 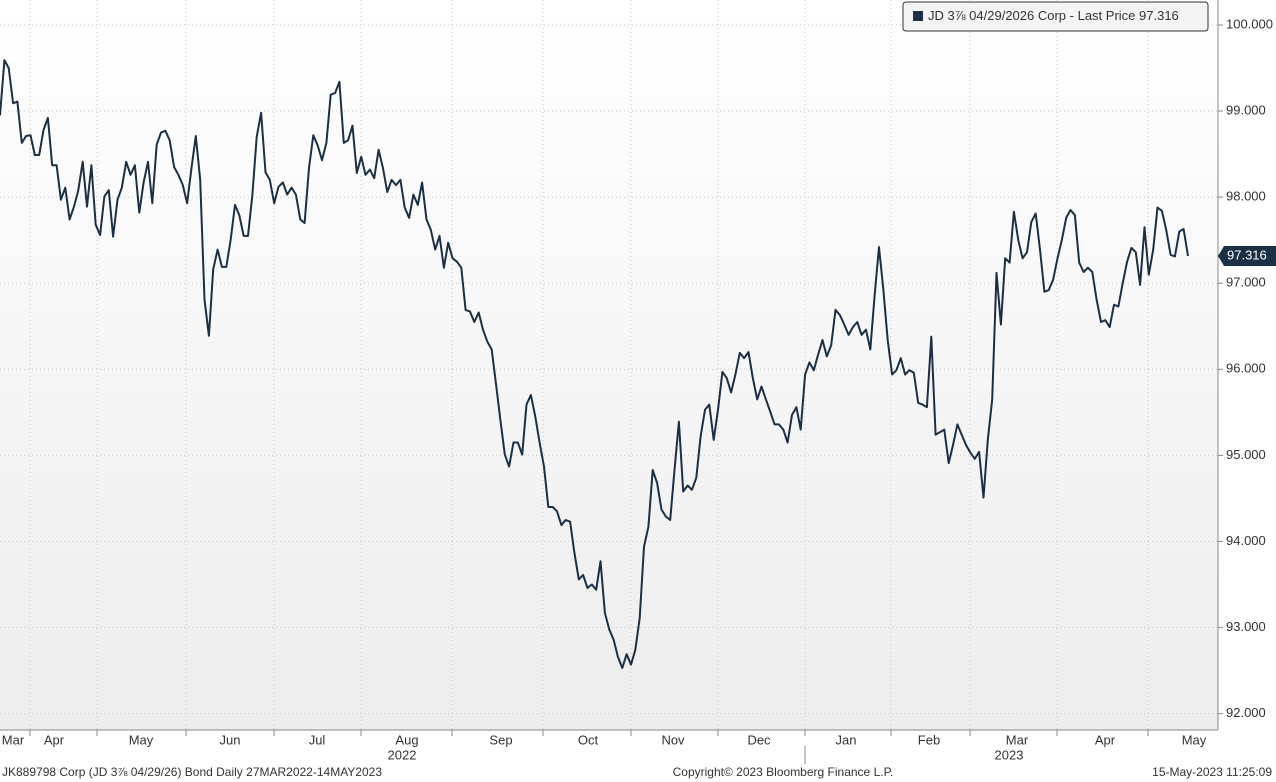 I want to click on y-tick-label: 98.000, so click(x=1246, y=196).